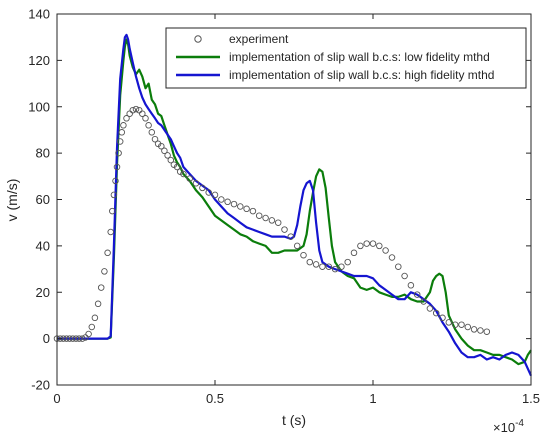 Image resolution: width=550 pixels, height=445 pixels. I want to click on legend-box, so click(346, 58).